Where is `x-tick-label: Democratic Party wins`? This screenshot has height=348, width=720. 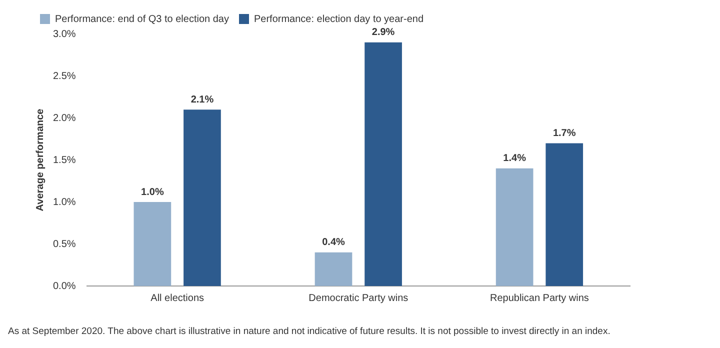
x-tick-label: Democratic Party wins is located at coordinates (358, 298).